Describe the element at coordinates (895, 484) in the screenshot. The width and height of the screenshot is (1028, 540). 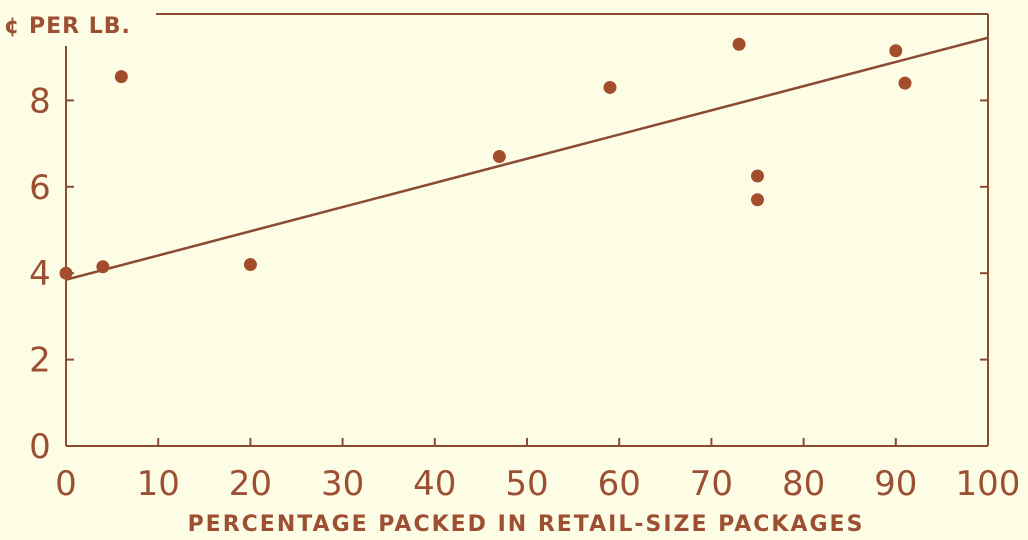
I see `x-tick-label: 90` at that location.